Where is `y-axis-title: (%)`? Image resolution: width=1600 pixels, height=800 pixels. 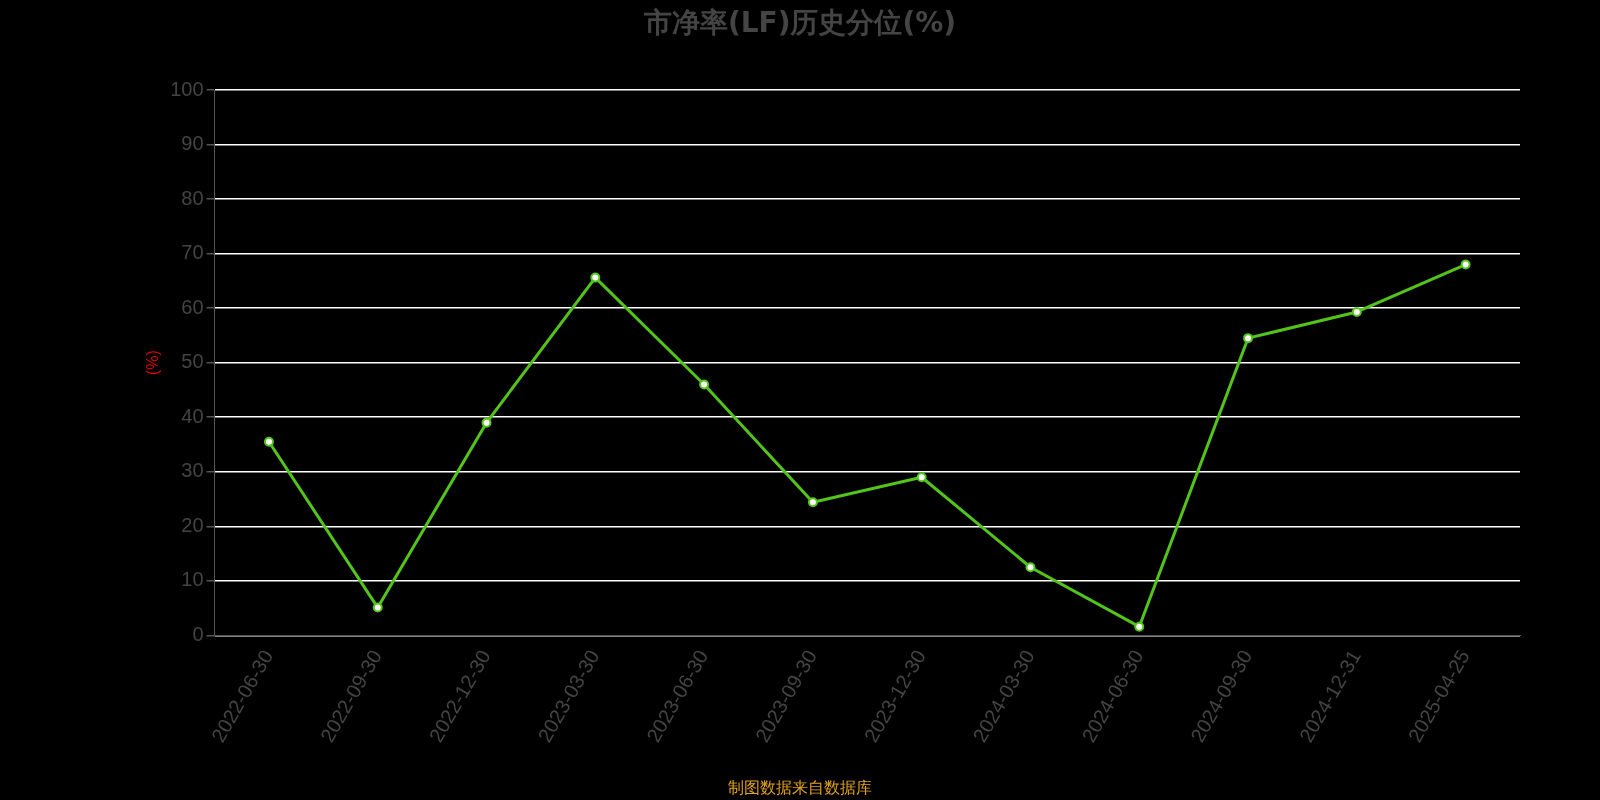 y-axis-title: (%) is located at coordinates (153, 363).